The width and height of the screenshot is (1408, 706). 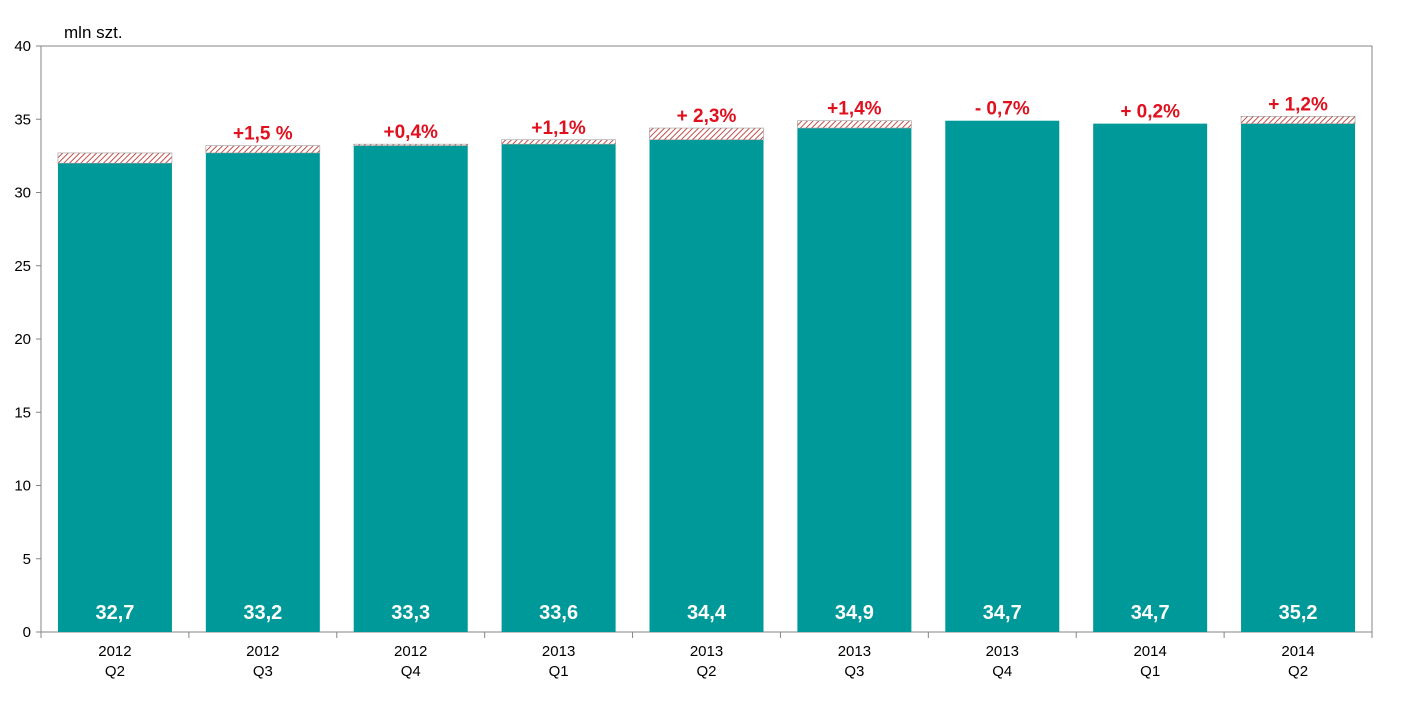 What do you see at coordinates (558, 128) in the screenshot?
I see `bar-change-label: +1,1%` at bounding box center [558, 128].